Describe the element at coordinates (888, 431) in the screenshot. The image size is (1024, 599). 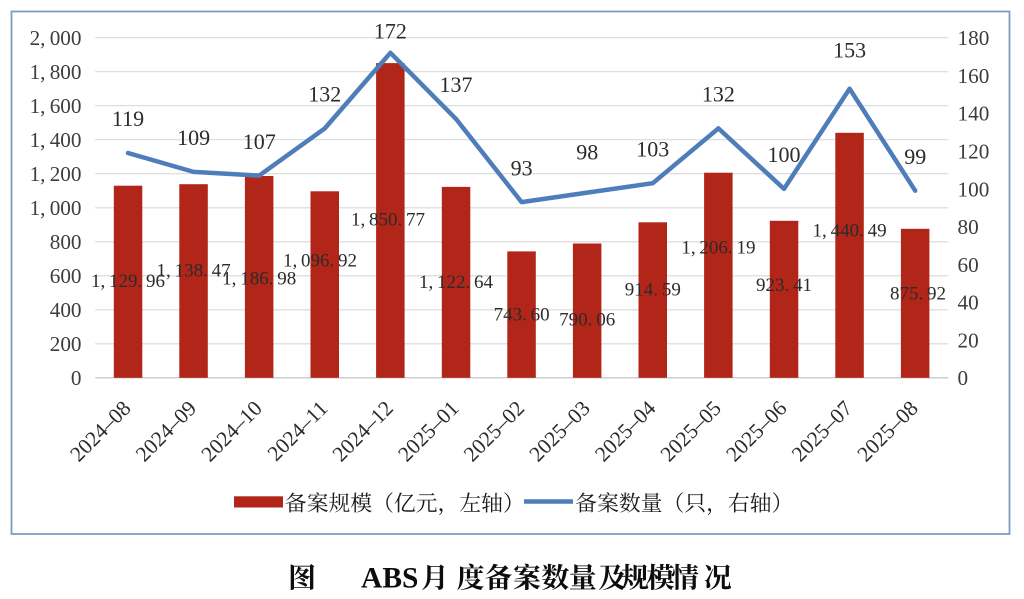
I see `svg-text: 2025–08` at that location.